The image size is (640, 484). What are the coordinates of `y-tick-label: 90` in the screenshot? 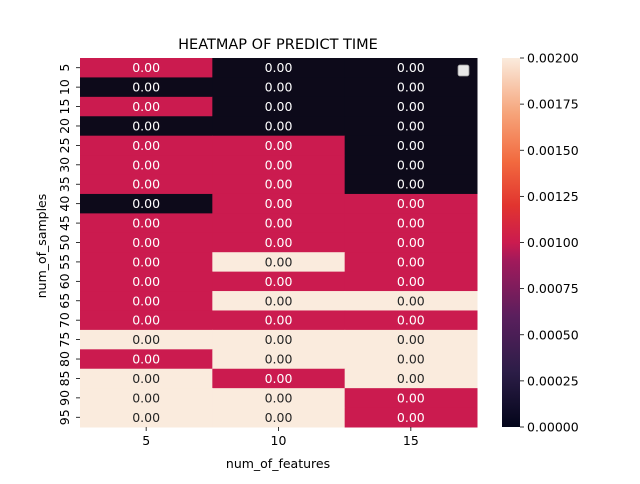 It's located at (64, 398).